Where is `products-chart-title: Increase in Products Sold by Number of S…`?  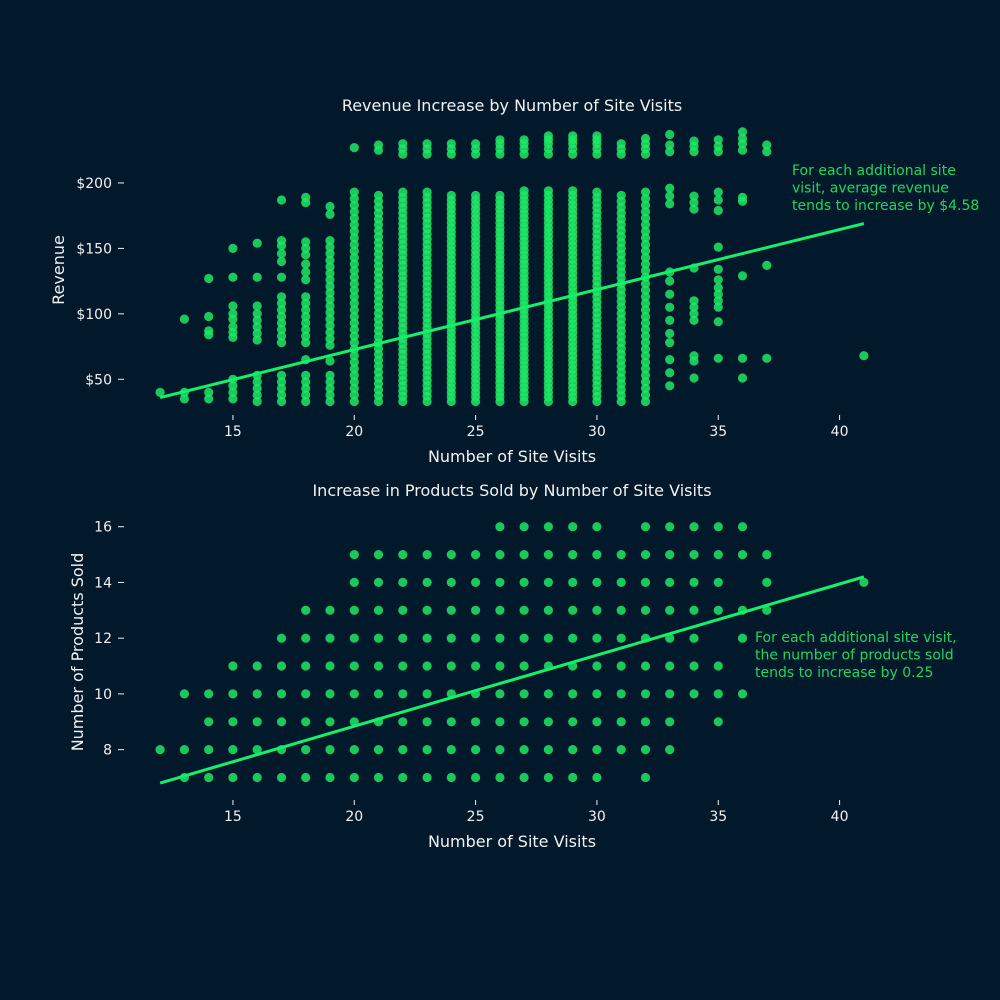
products-chart-title: Increase in Products Sold by Number of S… is located at coordinates (511, 490).